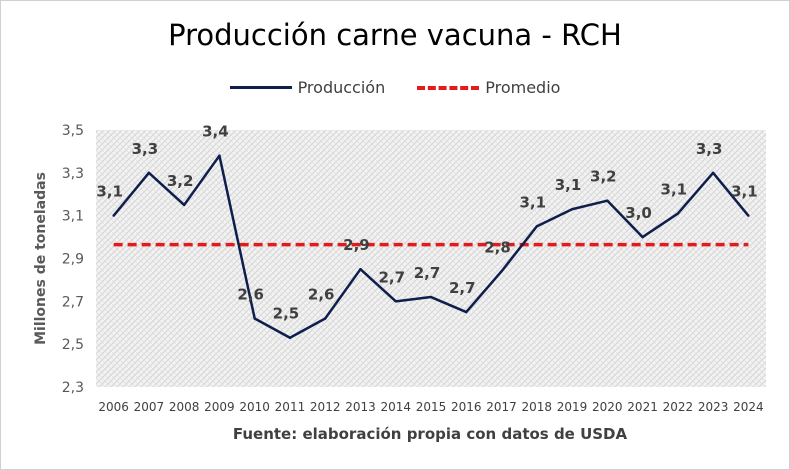 Image resolution: width=790 pixels, height=470 pixels. I want to click on legend-item-produccion: Producción, so click(307, 87).